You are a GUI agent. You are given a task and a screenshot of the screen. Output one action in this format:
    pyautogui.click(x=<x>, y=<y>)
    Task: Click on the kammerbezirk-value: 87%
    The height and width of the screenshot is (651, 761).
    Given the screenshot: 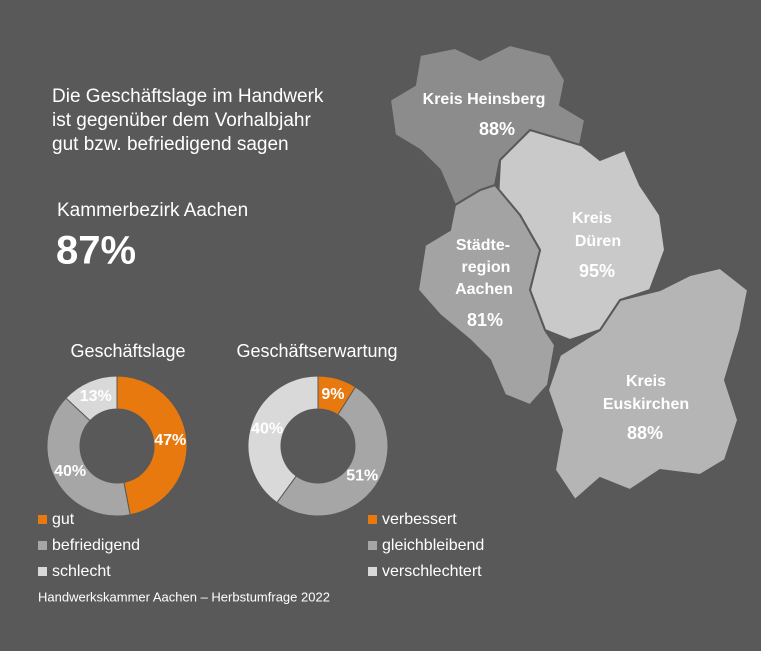 What is the action you would take?
    pyautogui.click(x=96, y=251)
    